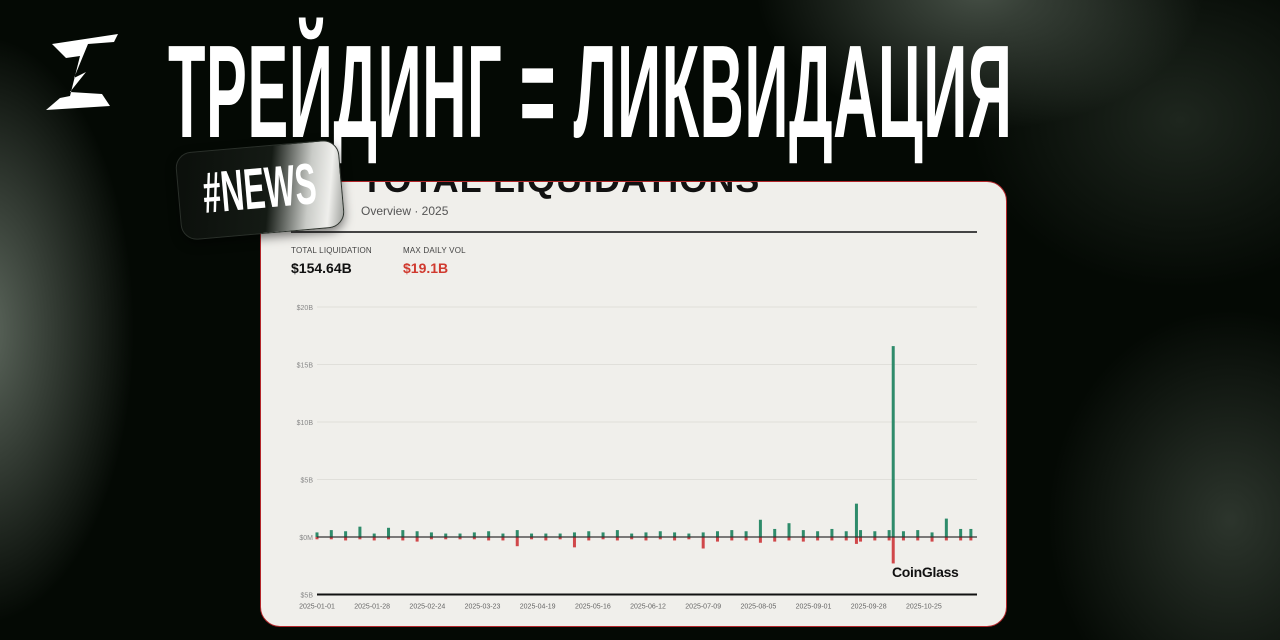  What do you see at coordinates (483, 607) in the screenshot?
I see `x-tick-label: 2025-03-23` at bounding box center [483, 607].